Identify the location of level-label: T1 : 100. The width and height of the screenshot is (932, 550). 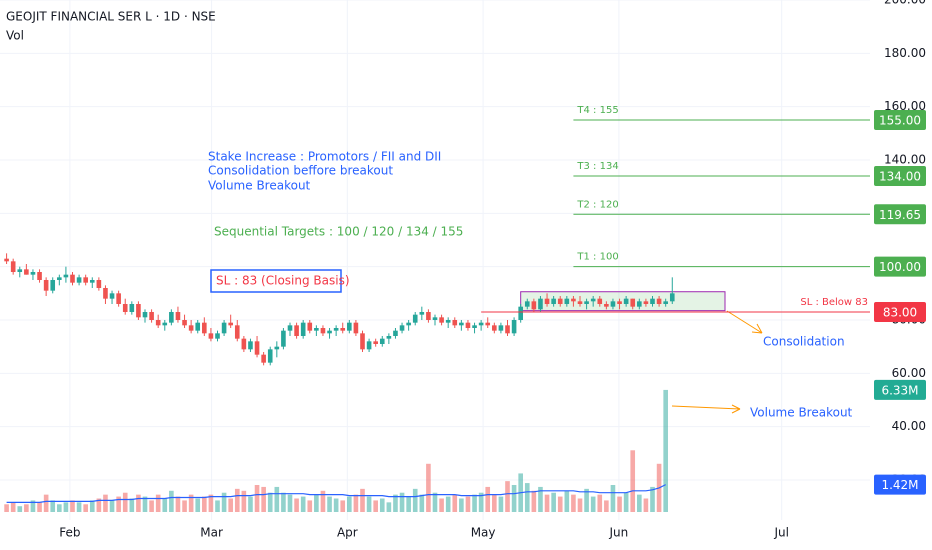
(597, 257).